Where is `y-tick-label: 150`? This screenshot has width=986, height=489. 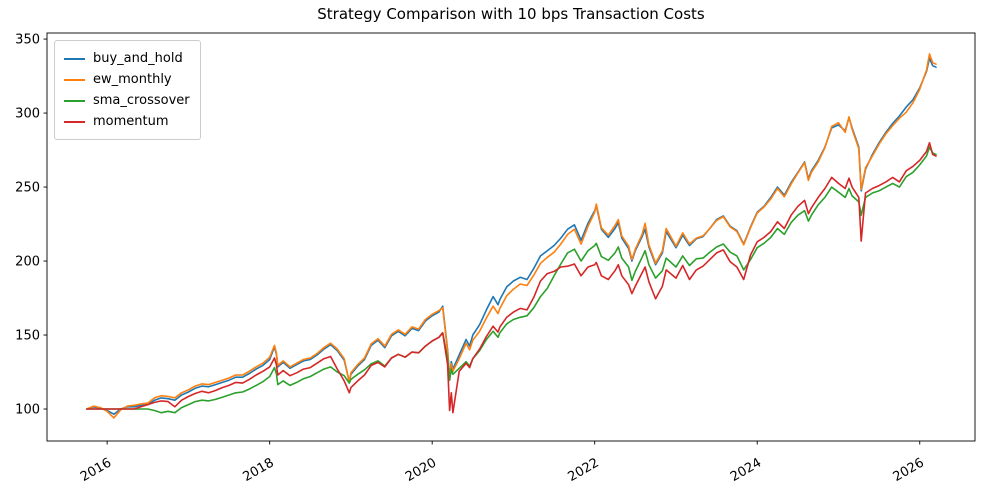 y-tick-label: 150 is located at coordinates (27, 336).